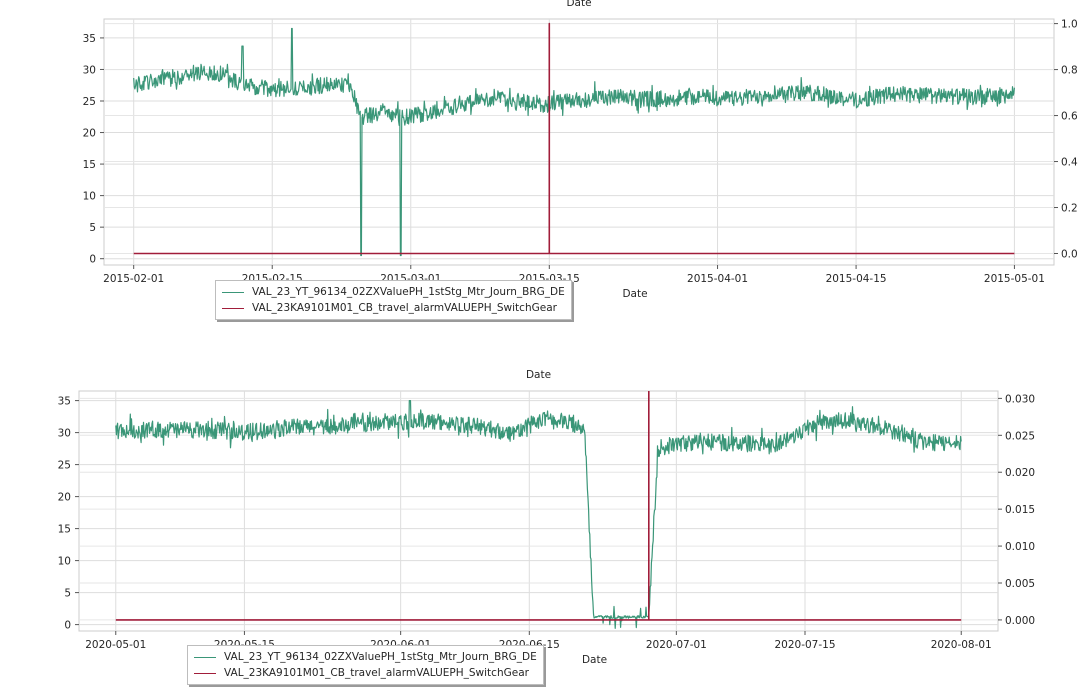  Describe the element at coordinates (1020, 510) in the screenshot. I see `y-tick-label-right: 0.015` at that location.